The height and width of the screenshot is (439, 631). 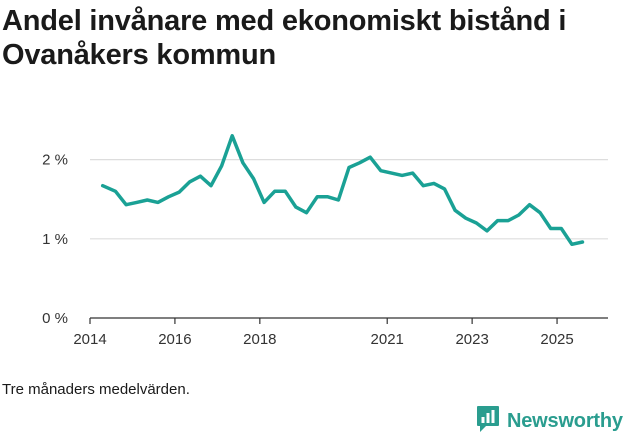 What do you see at coordinates (55, 318) in the screenshot?
I see `y-tick-label-0: 0 %` at bounding box center [55, 318].